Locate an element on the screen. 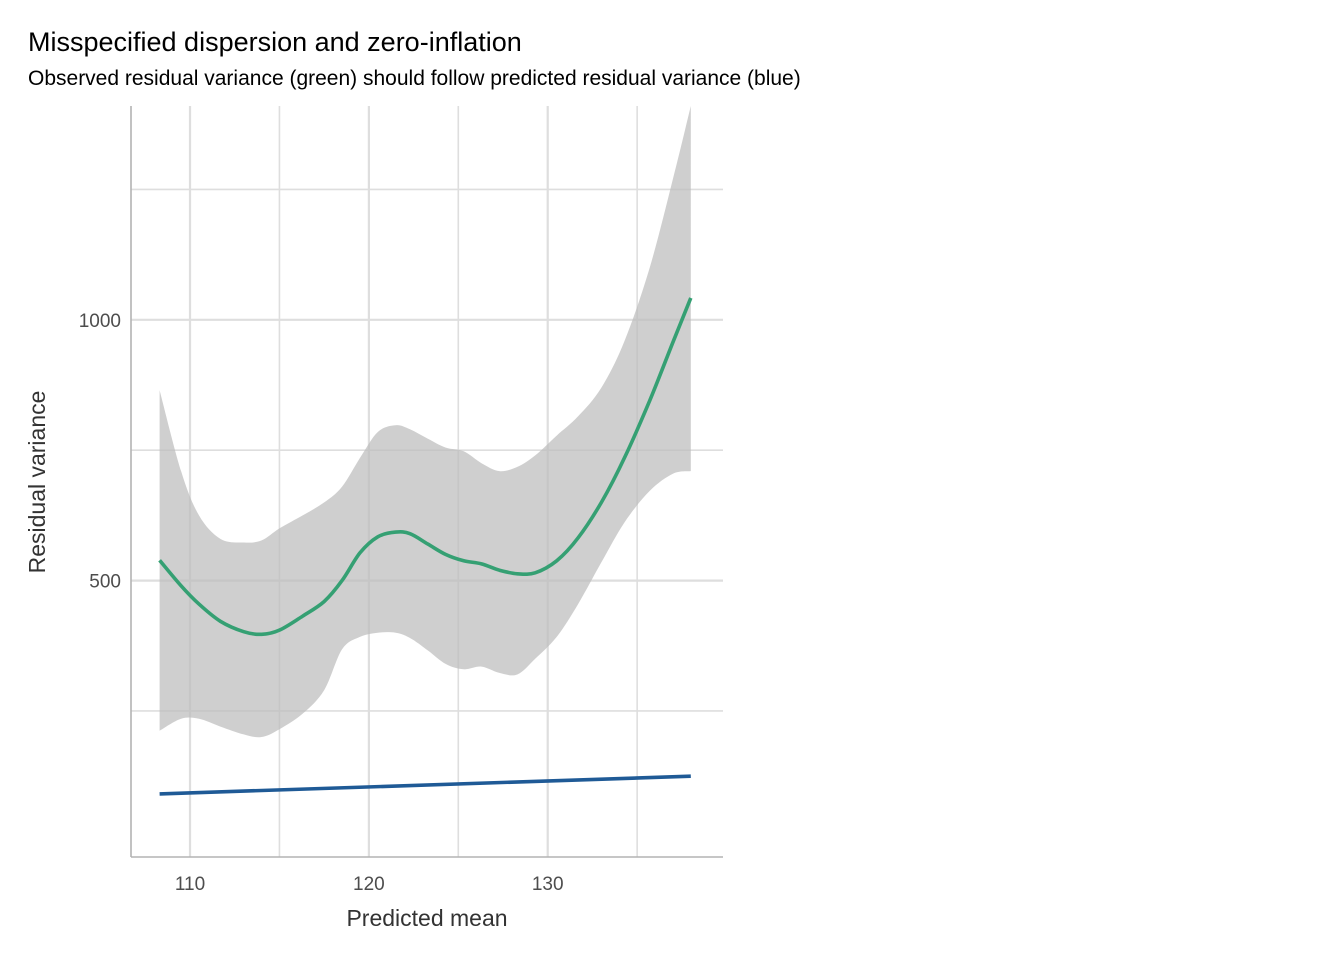  predicted-variance-line is located at coordinates (425, 785).